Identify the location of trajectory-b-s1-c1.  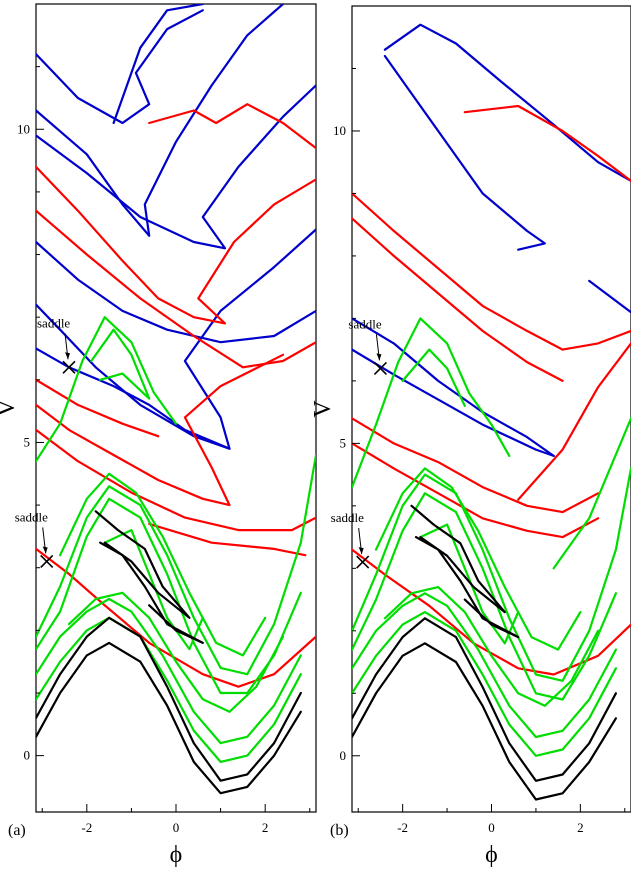
(491, 271).